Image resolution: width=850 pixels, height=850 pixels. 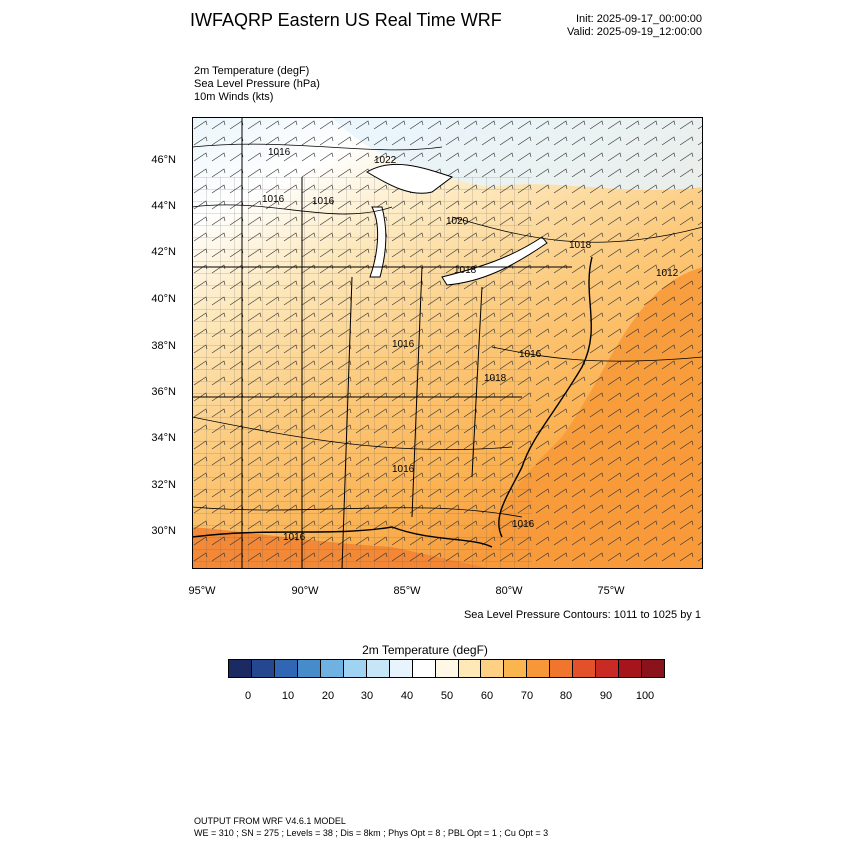 What do you see at coordinates (163, 392) in the screenshot?
I see `lat-label: 36°N` at bounding box center [163, 392].